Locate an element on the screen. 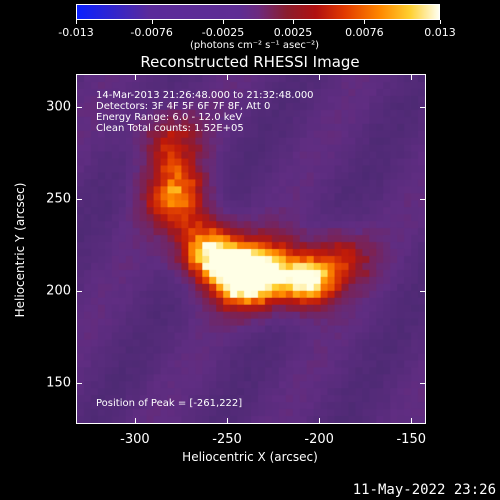  info-energy-range: Energy Range: 6.0 - 12.0 keV is located at coordinates (169, 117).